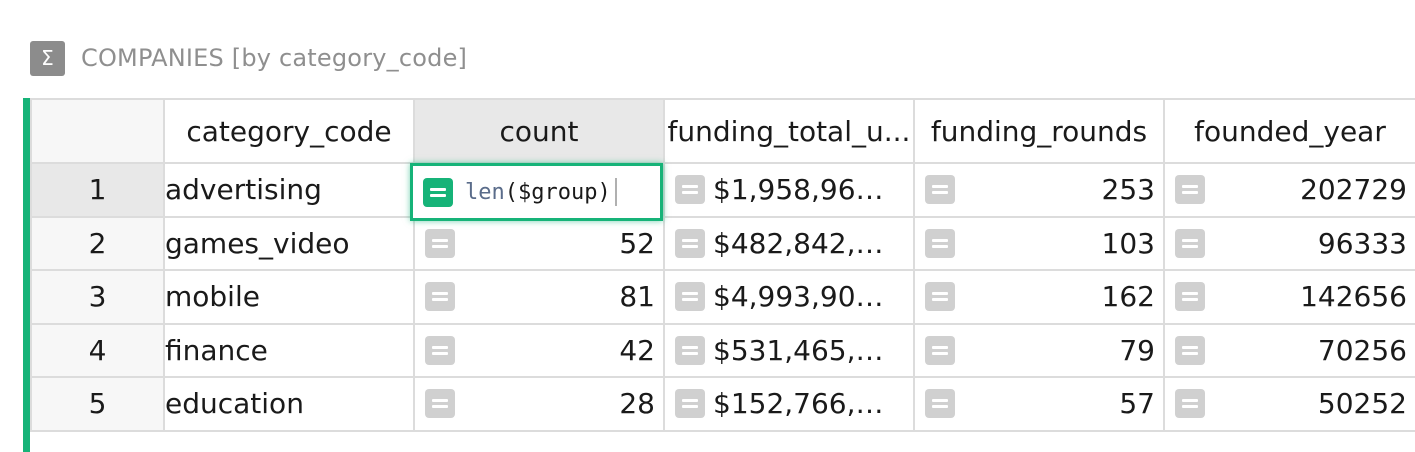 The height and width of the screenshot is (452, 1415). What do you see at coordinates (615, 192) in the screenshot?
I see `text-cursor` at bounding box center [615, 192].